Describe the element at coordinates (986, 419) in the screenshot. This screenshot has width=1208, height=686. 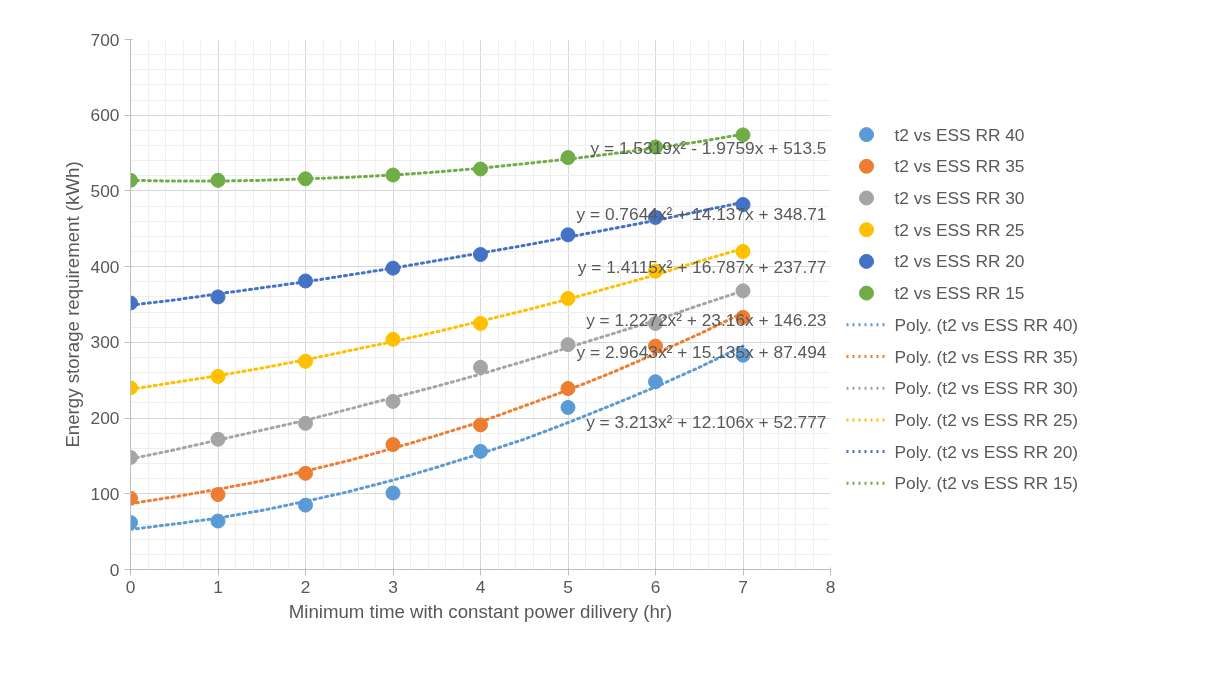
I see `legend-label: Poly. (t2 vs ESS RR 25)` at that location.